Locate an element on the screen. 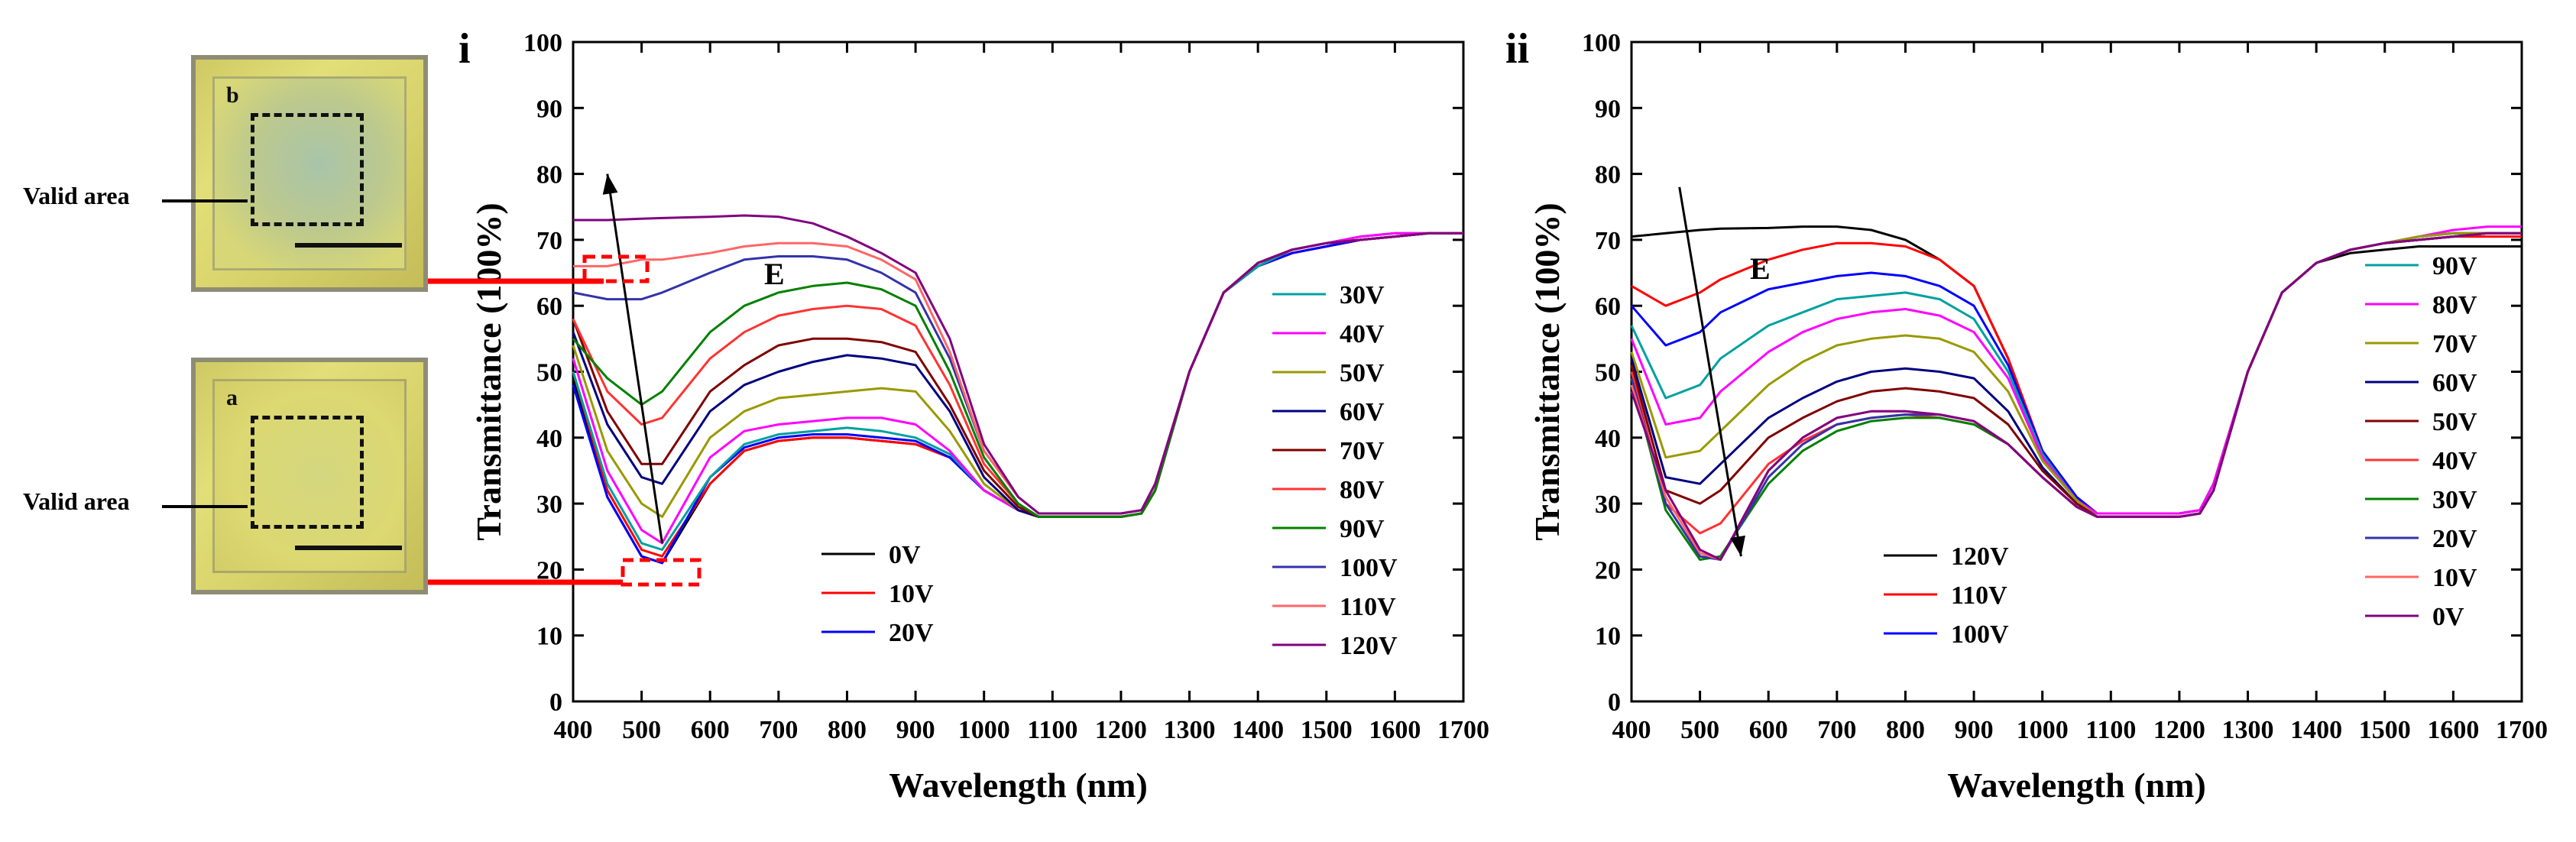  valid-area-box-b is located at coordinates (308, 169).